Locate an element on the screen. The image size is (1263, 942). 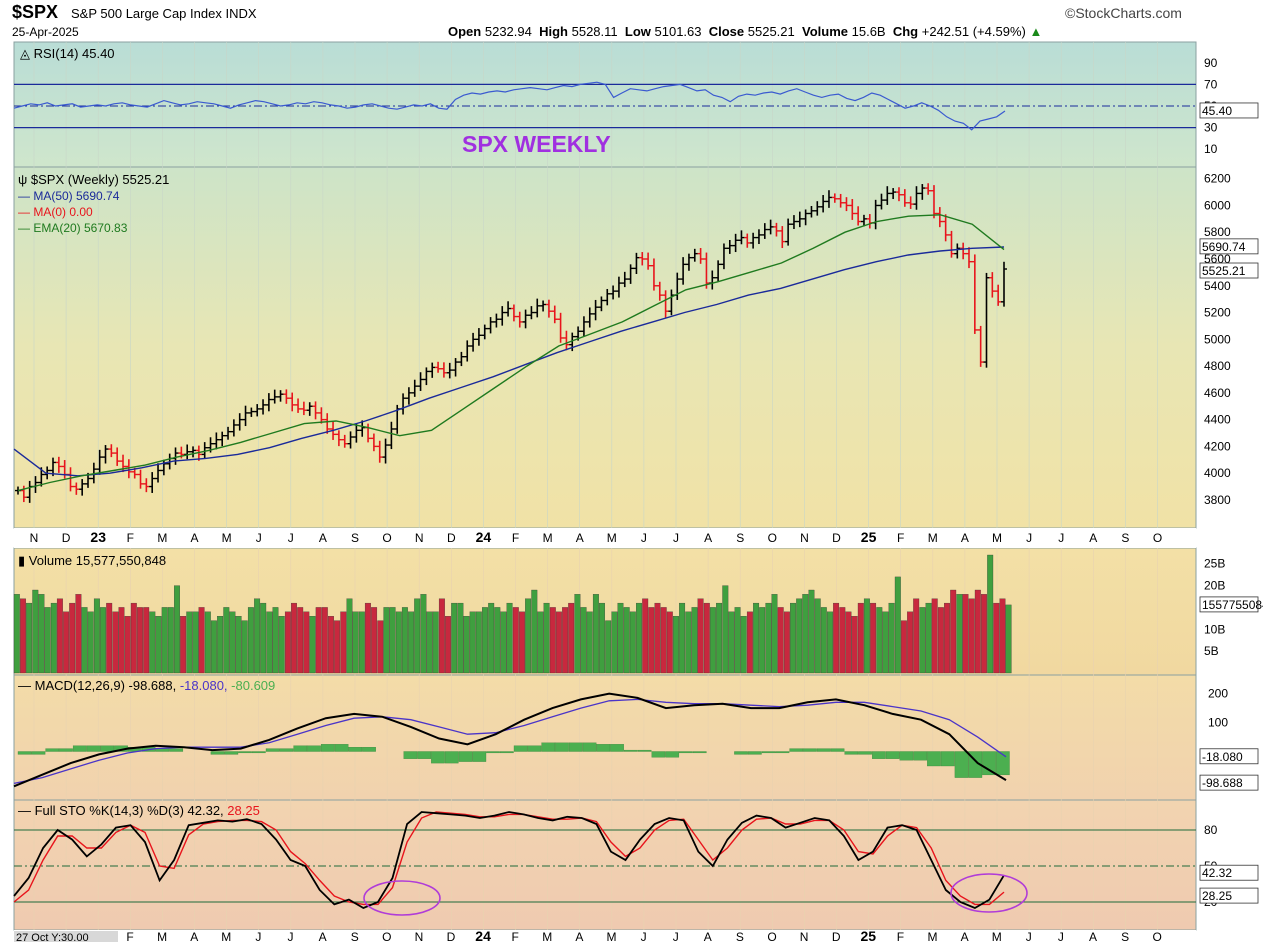
x-tick-label: F is located at coordinates (515, 538).